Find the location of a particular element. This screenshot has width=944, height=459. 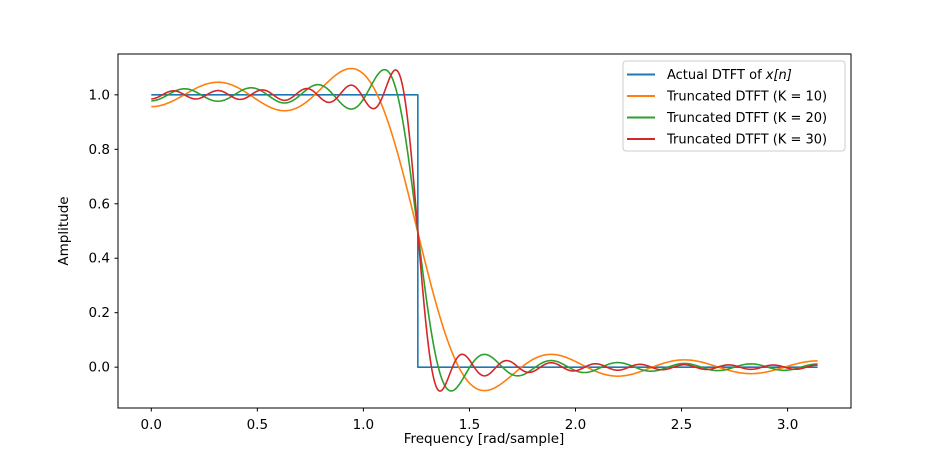

x-axis-label: Frequency [rad/sample] is located at coordinates (484, 439).